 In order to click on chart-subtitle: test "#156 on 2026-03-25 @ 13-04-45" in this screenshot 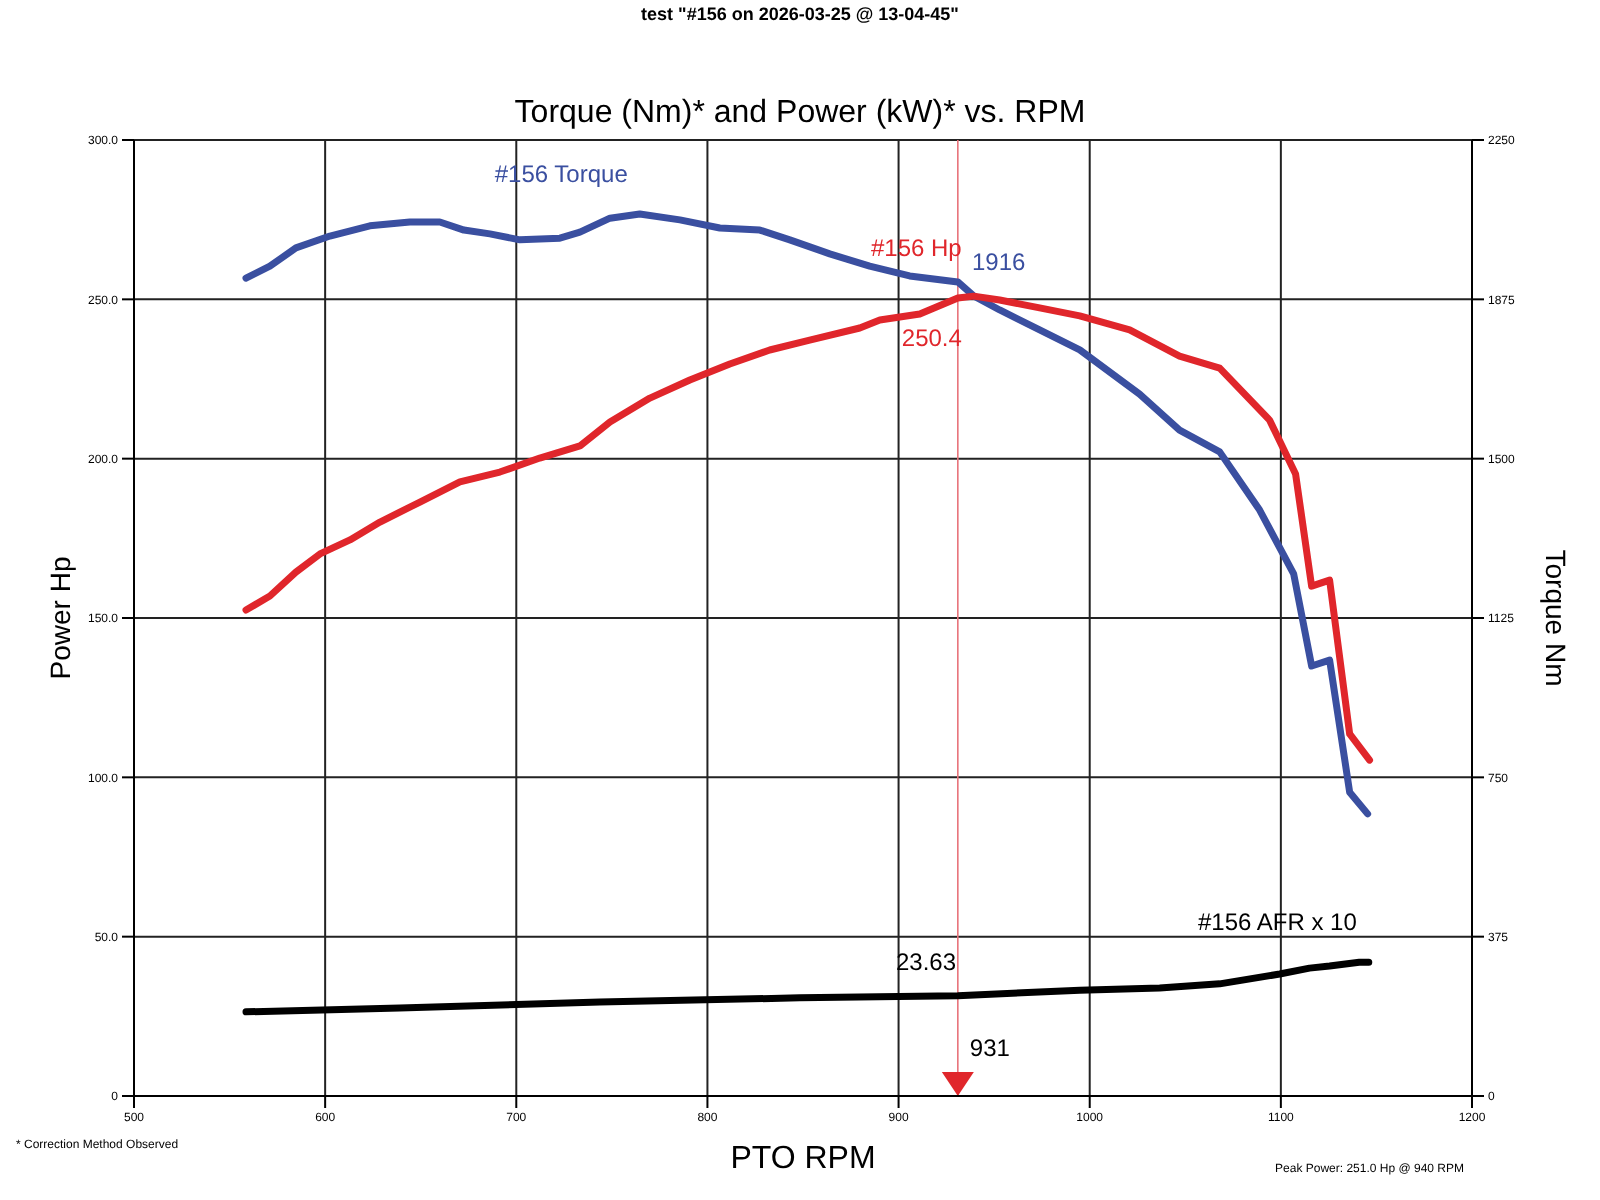, I will do `click(800, 14)`.